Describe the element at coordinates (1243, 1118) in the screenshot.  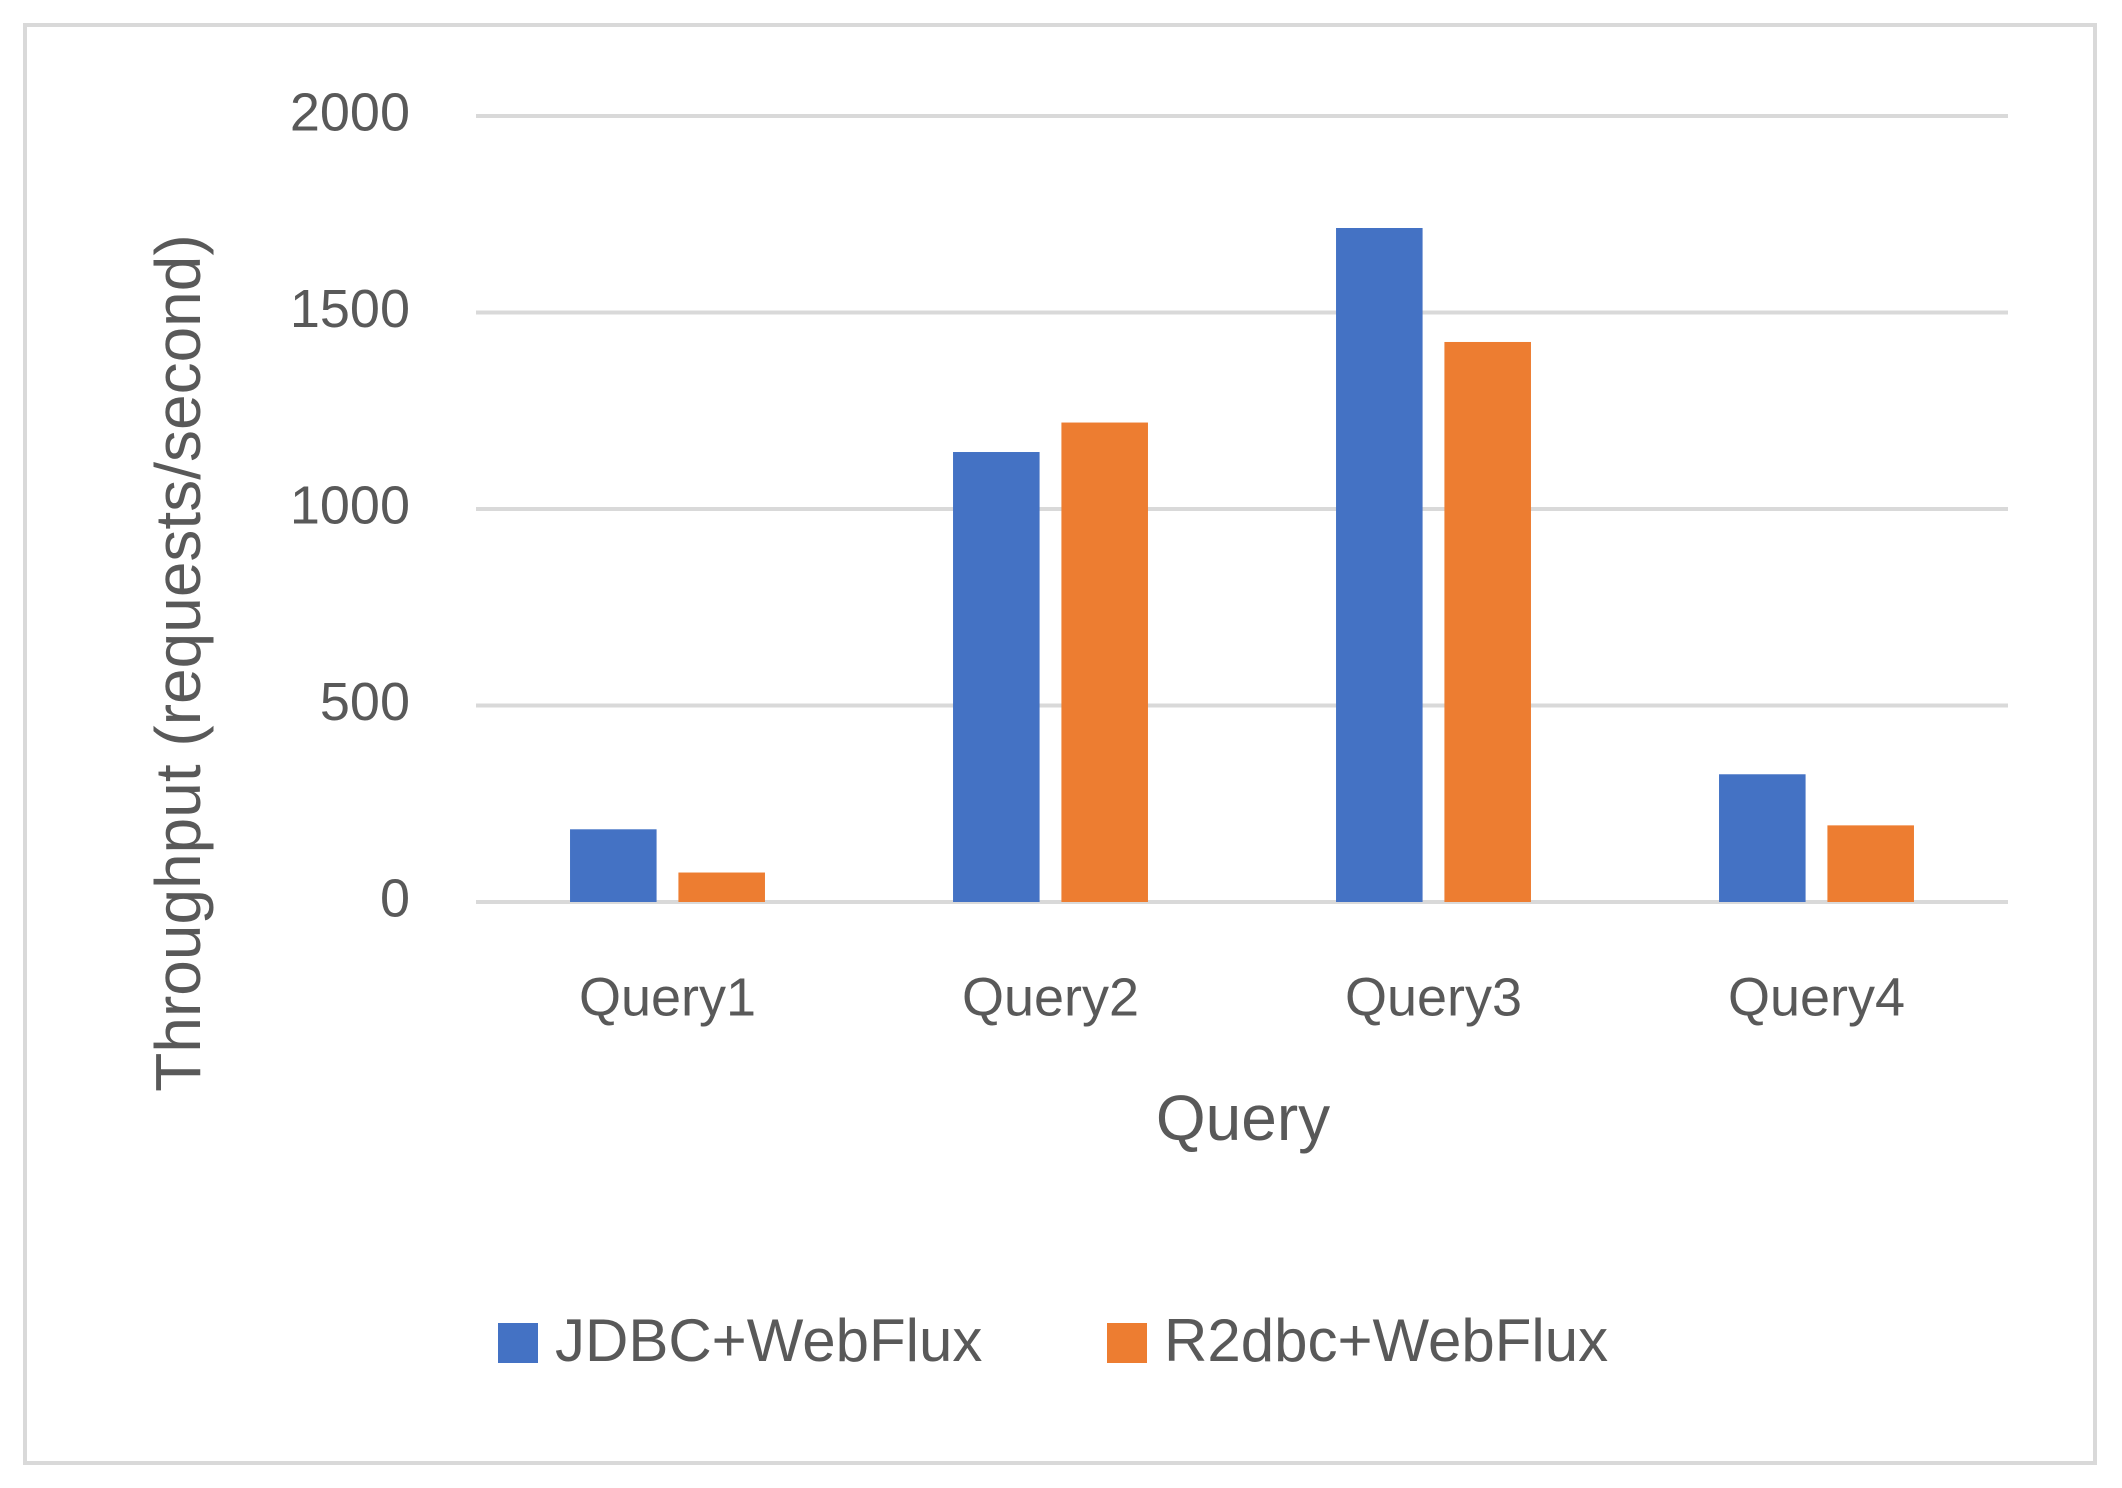
I see `x-axis-title: Query` at that location.